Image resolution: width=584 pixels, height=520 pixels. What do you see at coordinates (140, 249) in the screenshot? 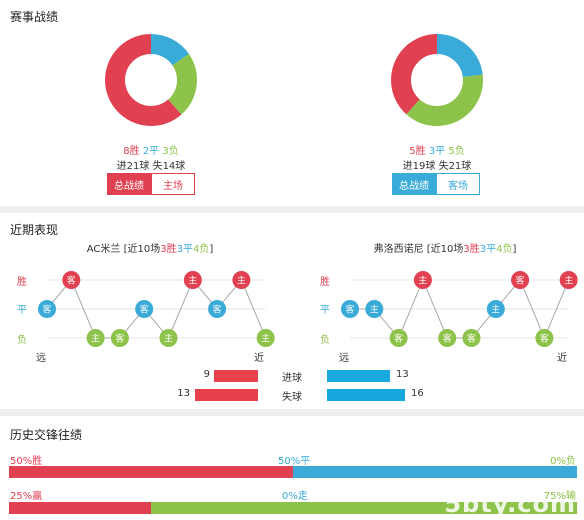
I see `home-recent-prefix: [近10场` at bounding box center [140, 249].